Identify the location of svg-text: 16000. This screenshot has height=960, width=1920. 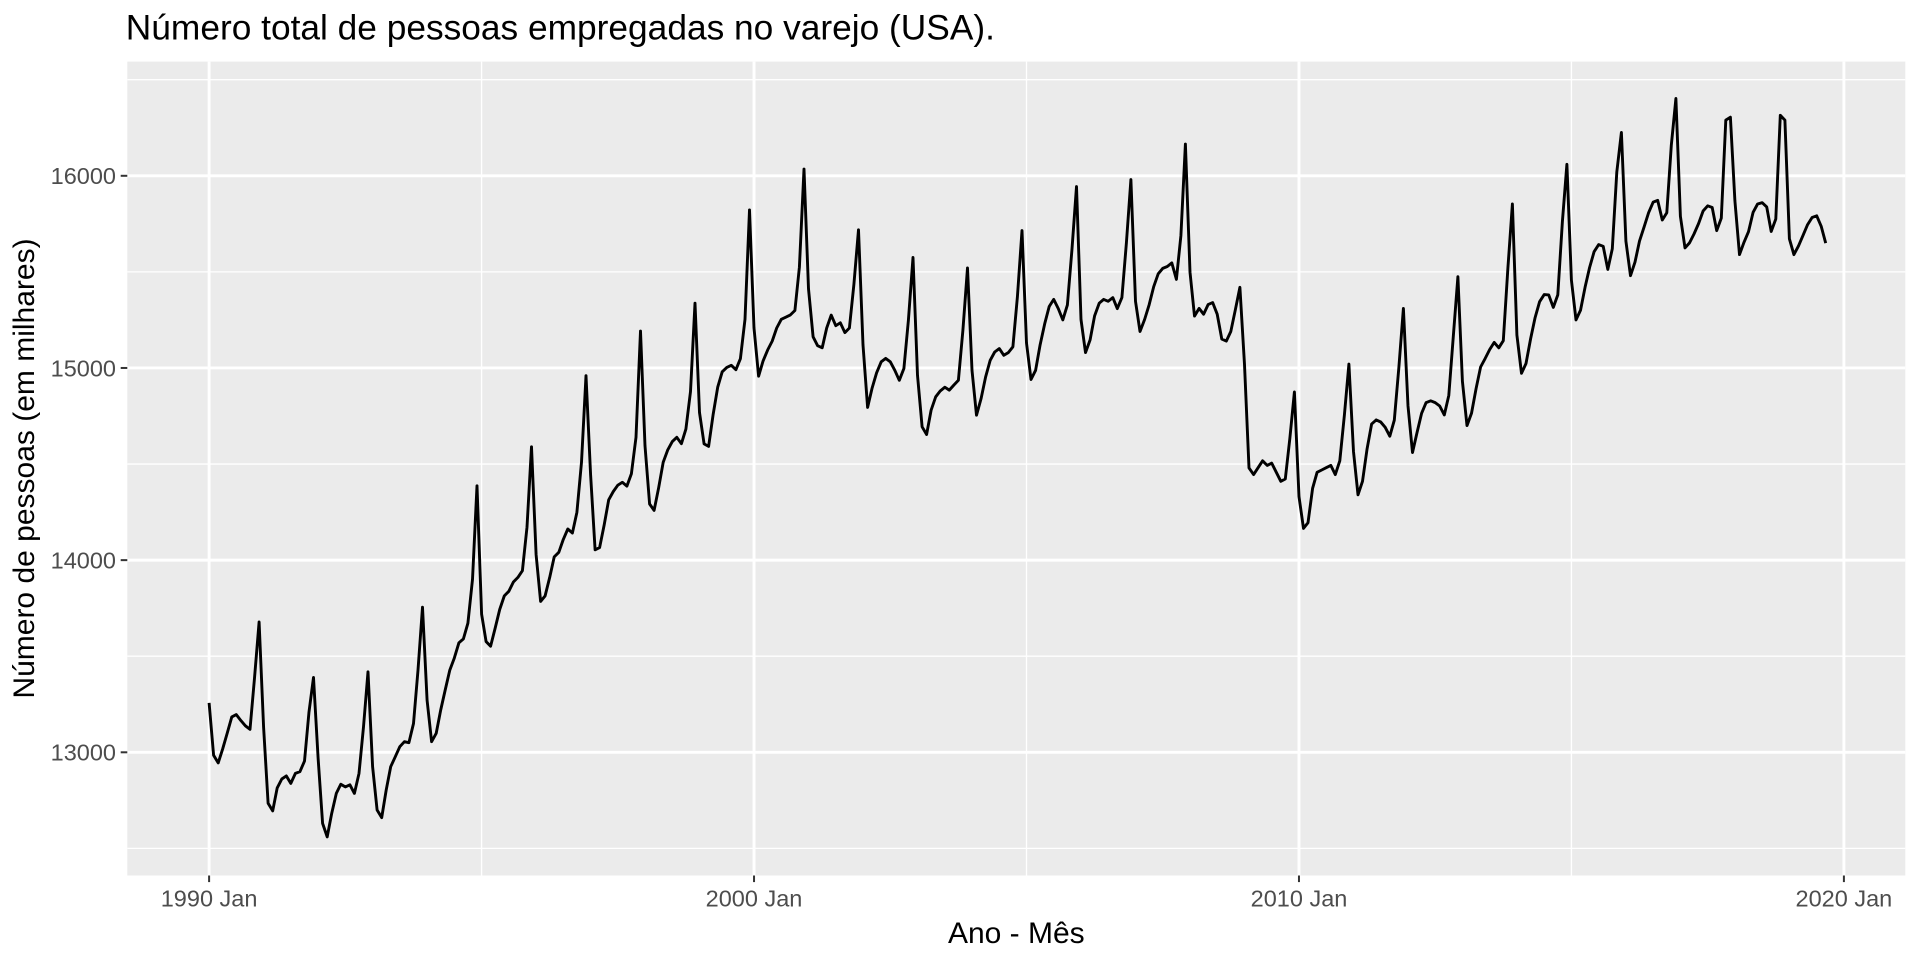
(83, 176).